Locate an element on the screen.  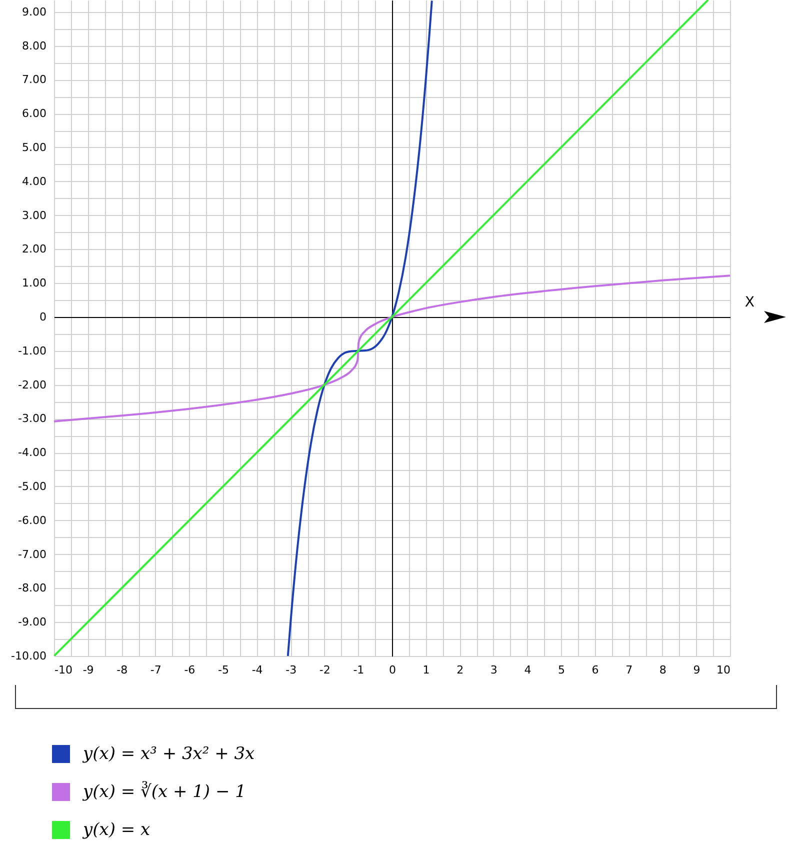
x-tick-label: -8 is located at coordinates (122, 670).